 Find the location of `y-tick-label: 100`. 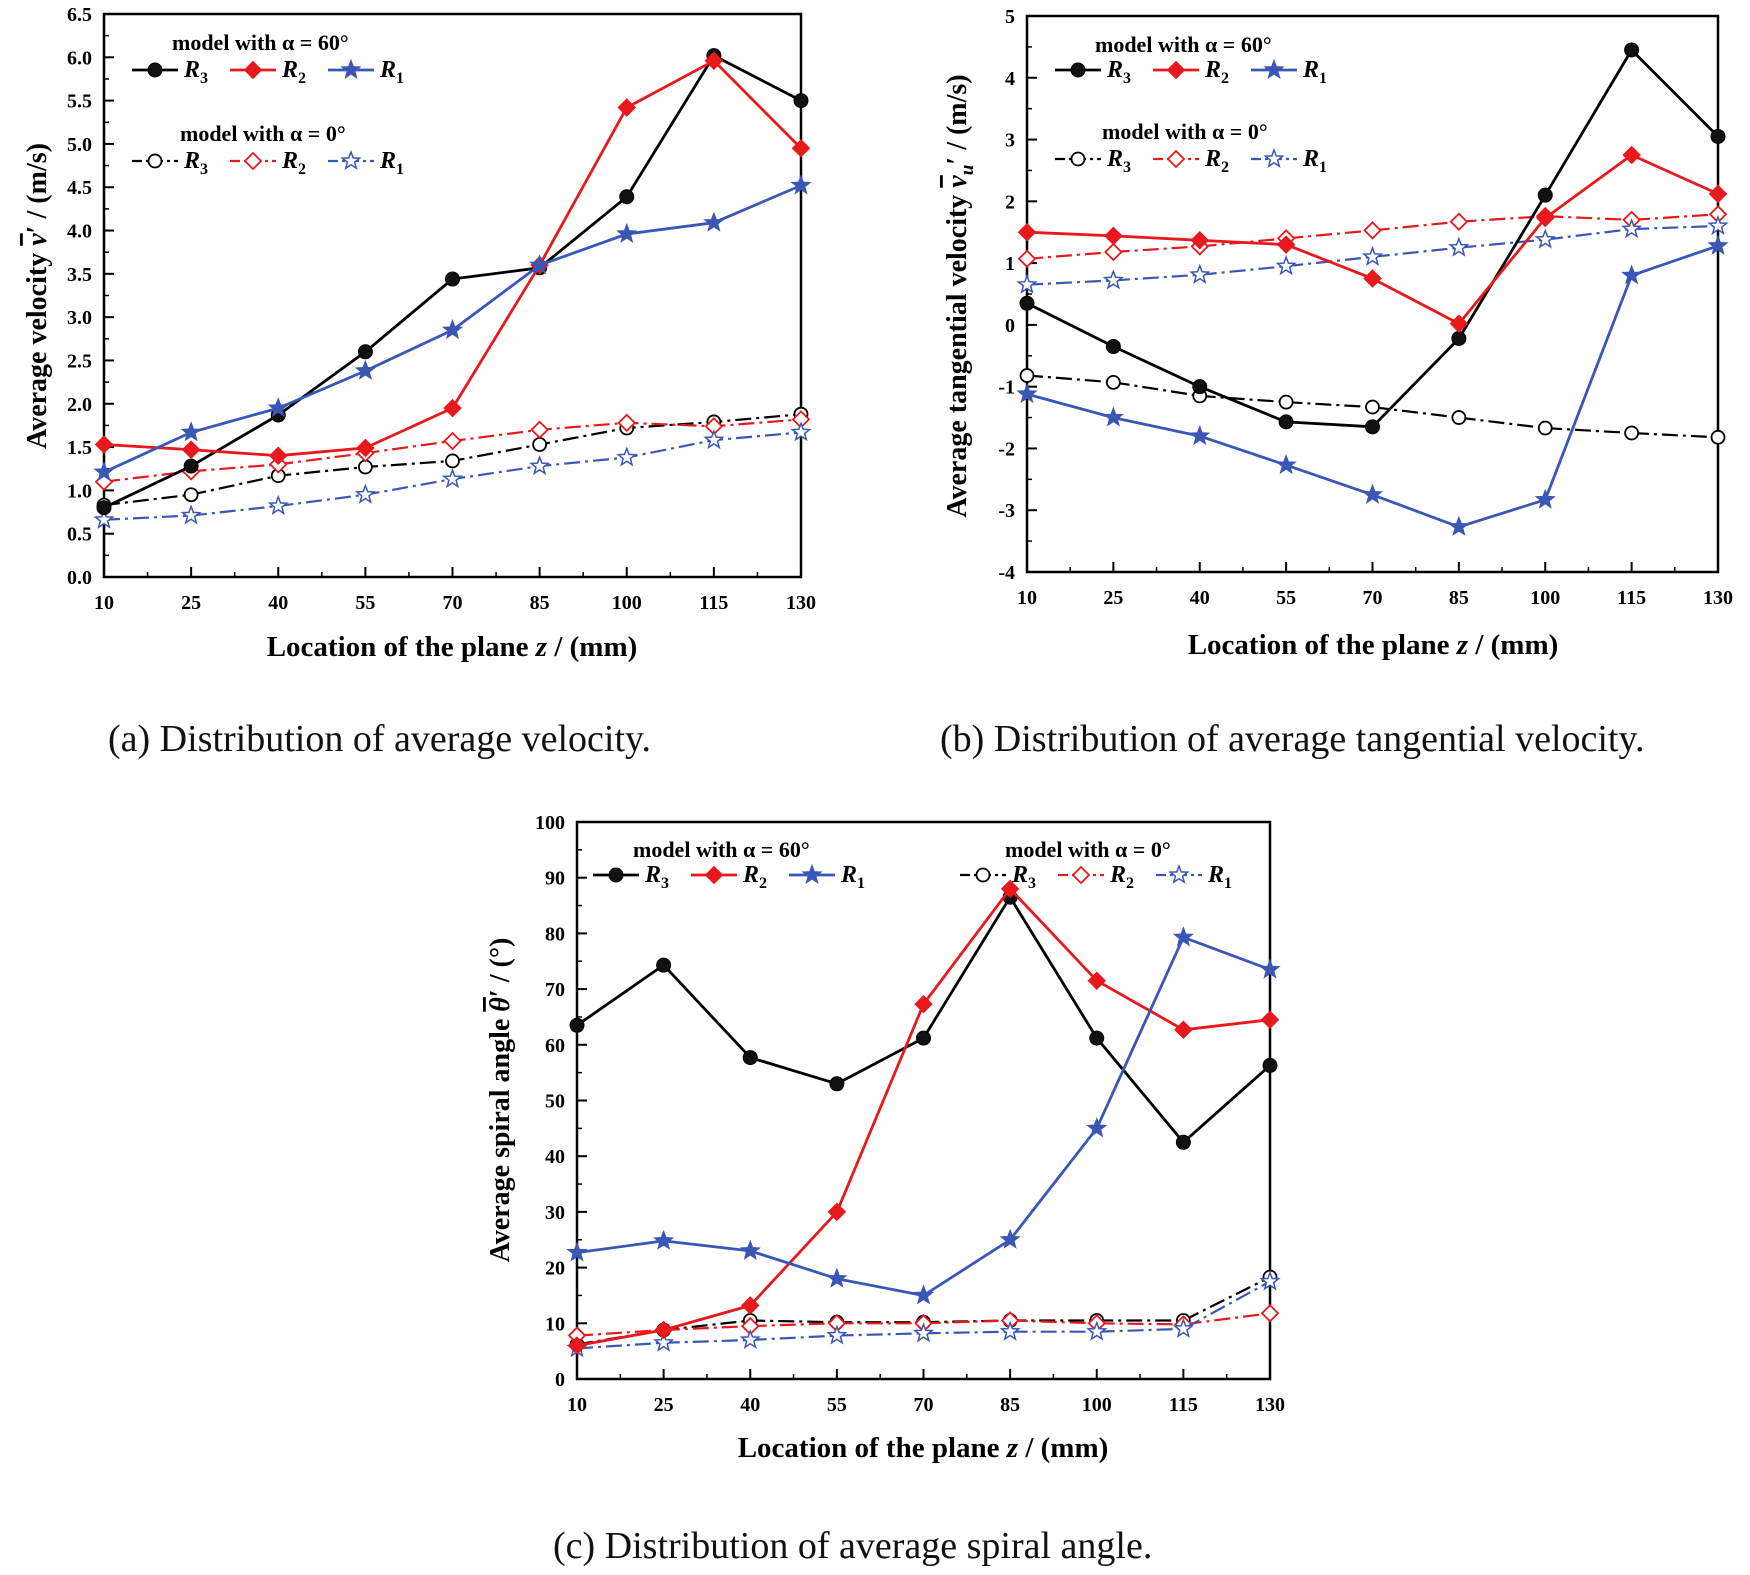

y-tick-label: 100 is located at coordinates (550, 823).